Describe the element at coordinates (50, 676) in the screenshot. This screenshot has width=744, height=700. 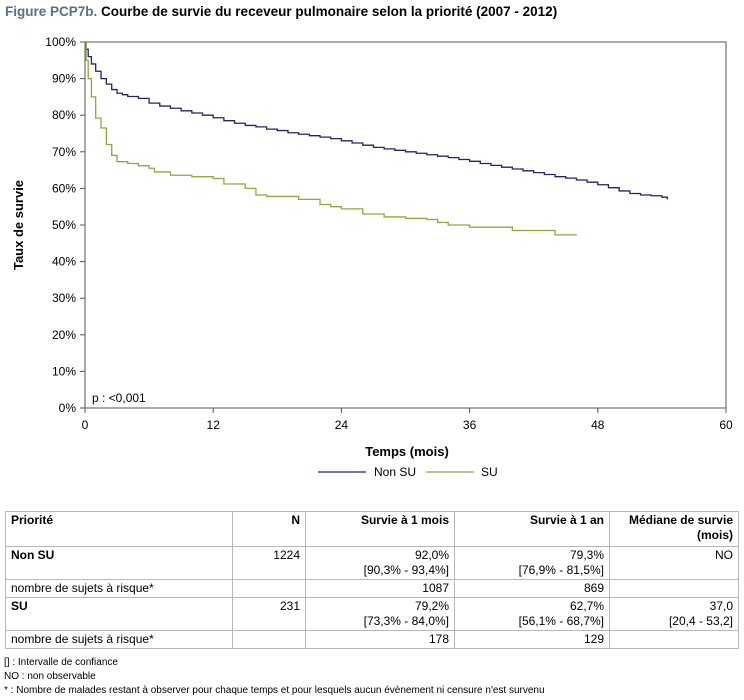
I see `footnote: NO : non observable` at that location.